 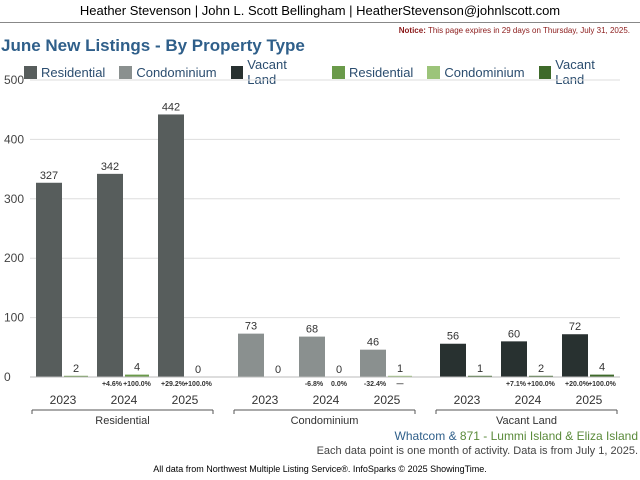 What do you see at coordinates (514, 334) in the screenshot?
I see `bar-value-label: 60` at bounding box center [514, 334].